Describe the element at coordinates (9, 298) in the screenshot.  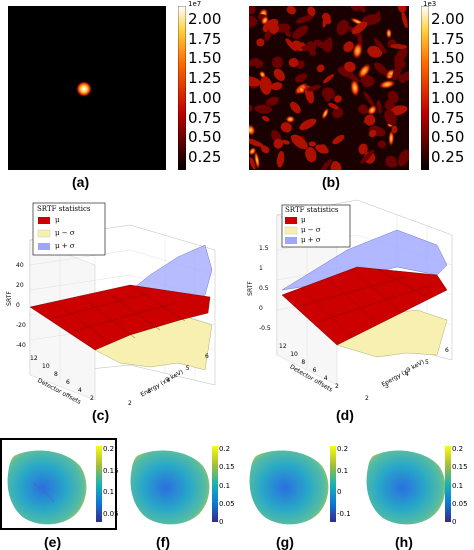
I see `zlabel-c: SRTF` at that location.